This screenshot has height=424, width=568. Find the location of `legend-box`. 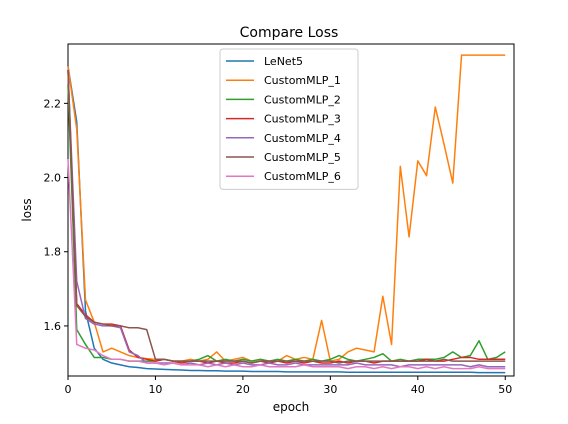

legend-box is located at coordinates (289, 119).